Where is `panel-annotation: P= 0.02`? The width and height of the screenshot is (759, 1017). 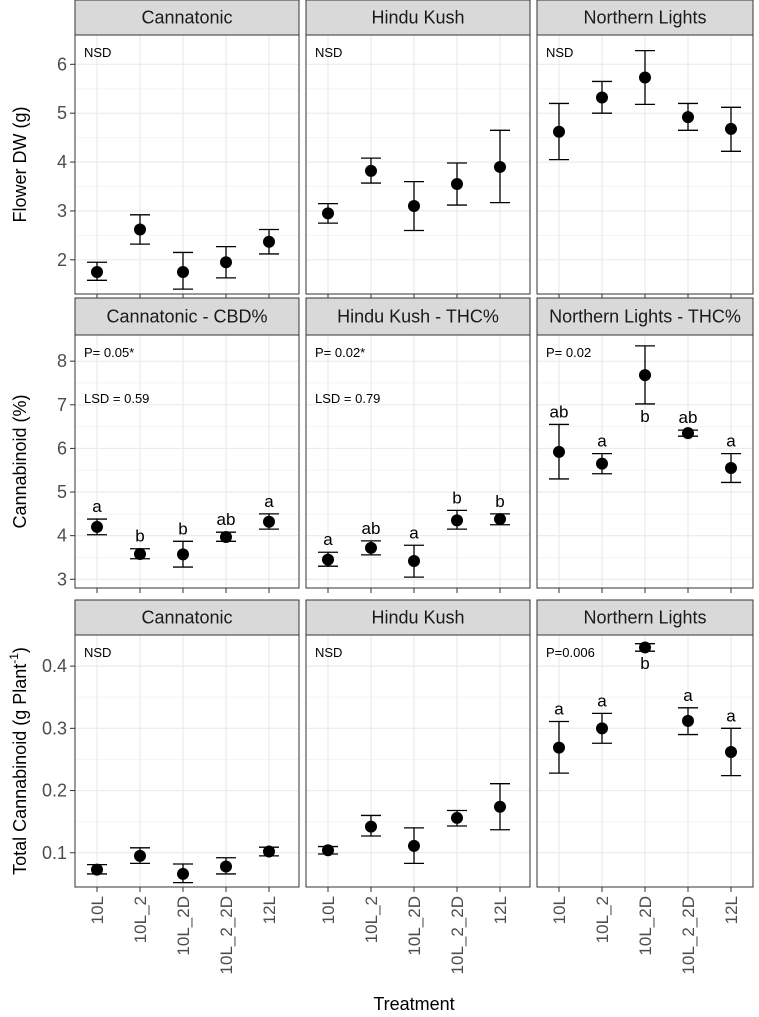
panel-annotation: P= 0.02 is located at coordinates (568, 352).